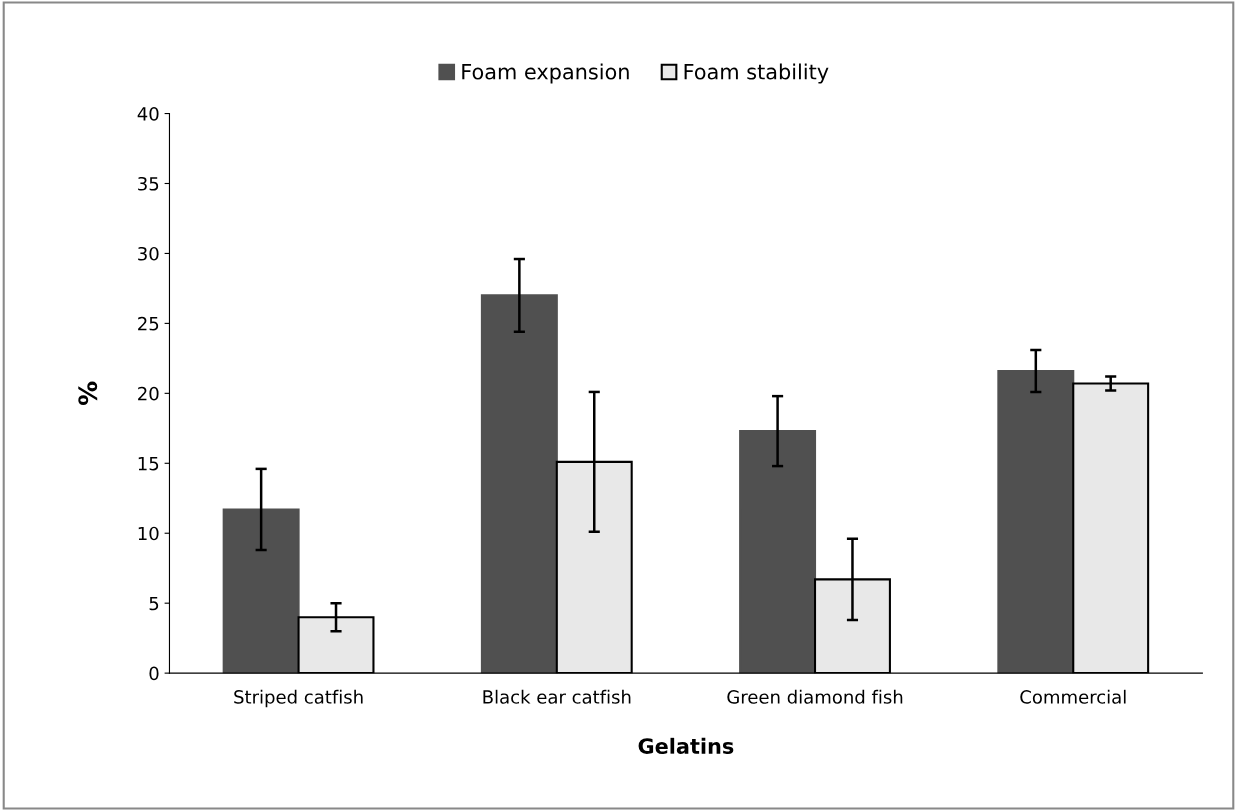 This screenshot has height=811, width=1237. What do you see at coordinates (557, 696) in the screenshot?
I see `x-tick-label: Black ear catfish` at bounding box center [557, 696].